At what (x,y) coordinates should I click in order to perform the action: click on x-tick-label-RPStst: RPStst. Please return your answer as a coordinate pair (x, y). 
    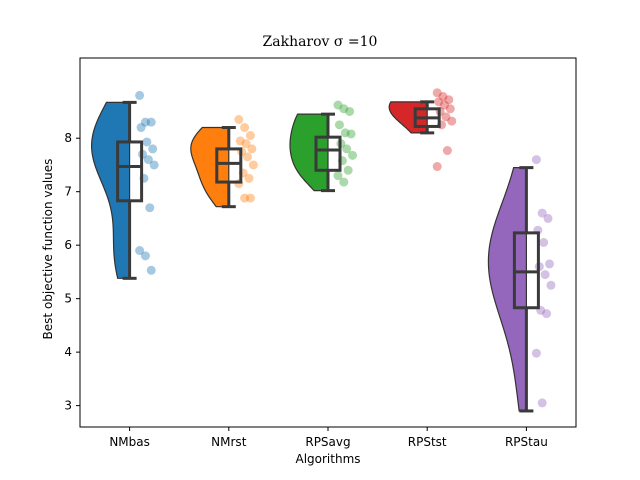
    Looking at the image, I should click on (427, 442).